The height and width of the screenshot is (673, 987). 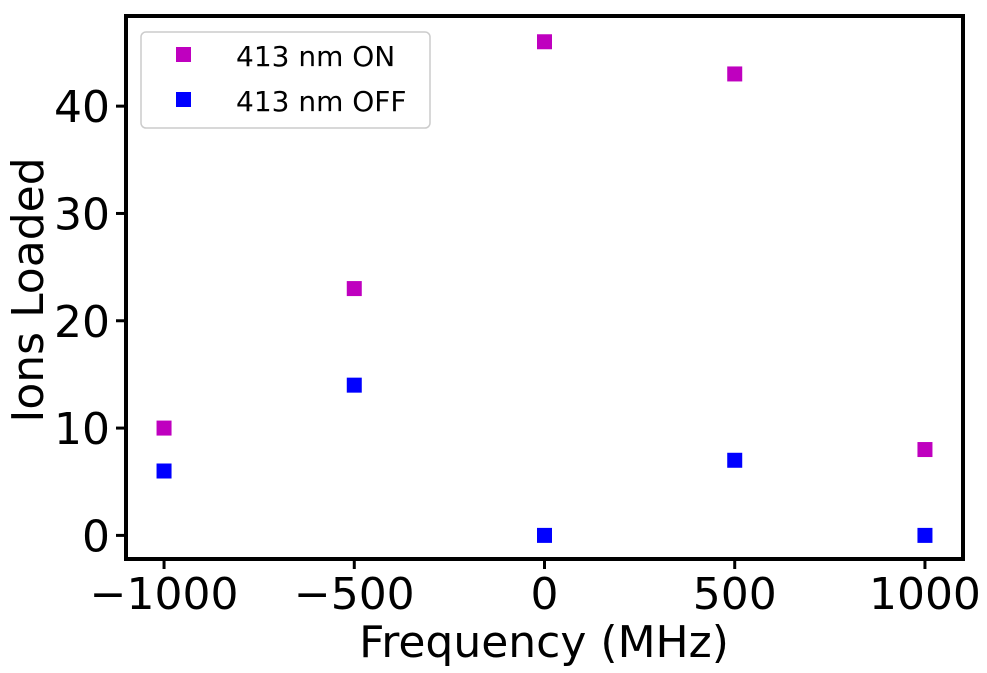 What do you see at coordinates (96, 536) in the screenshot?
I see `y-tick-label: 0` at bounding box center [96, 536].